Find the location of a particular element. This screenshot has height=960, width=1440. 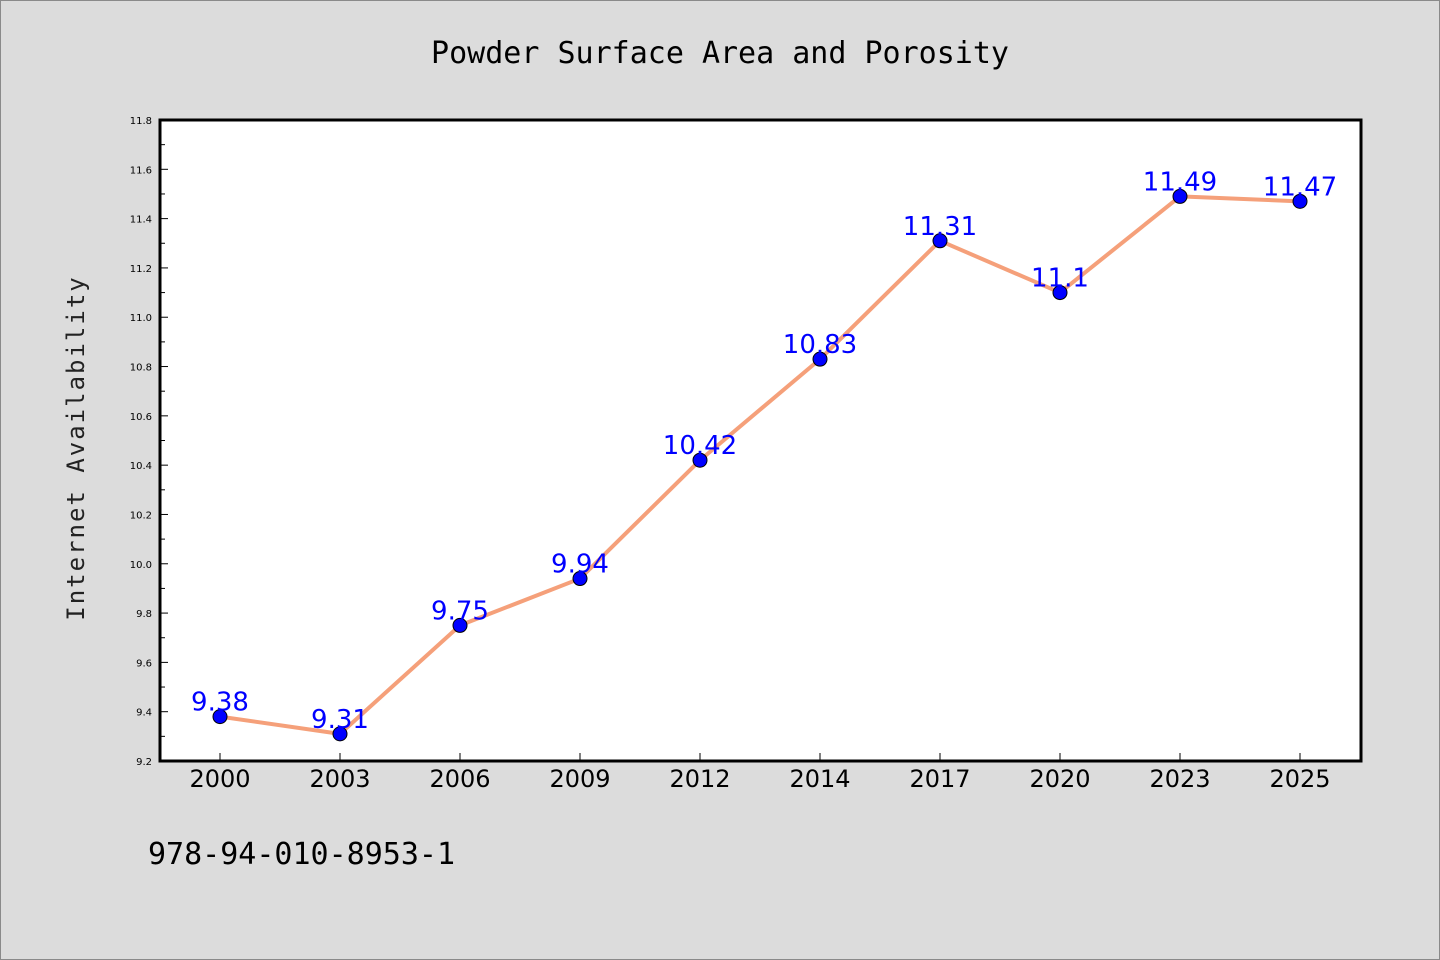

y-tick-label: 11.0 is located at coordinates (141, 318).